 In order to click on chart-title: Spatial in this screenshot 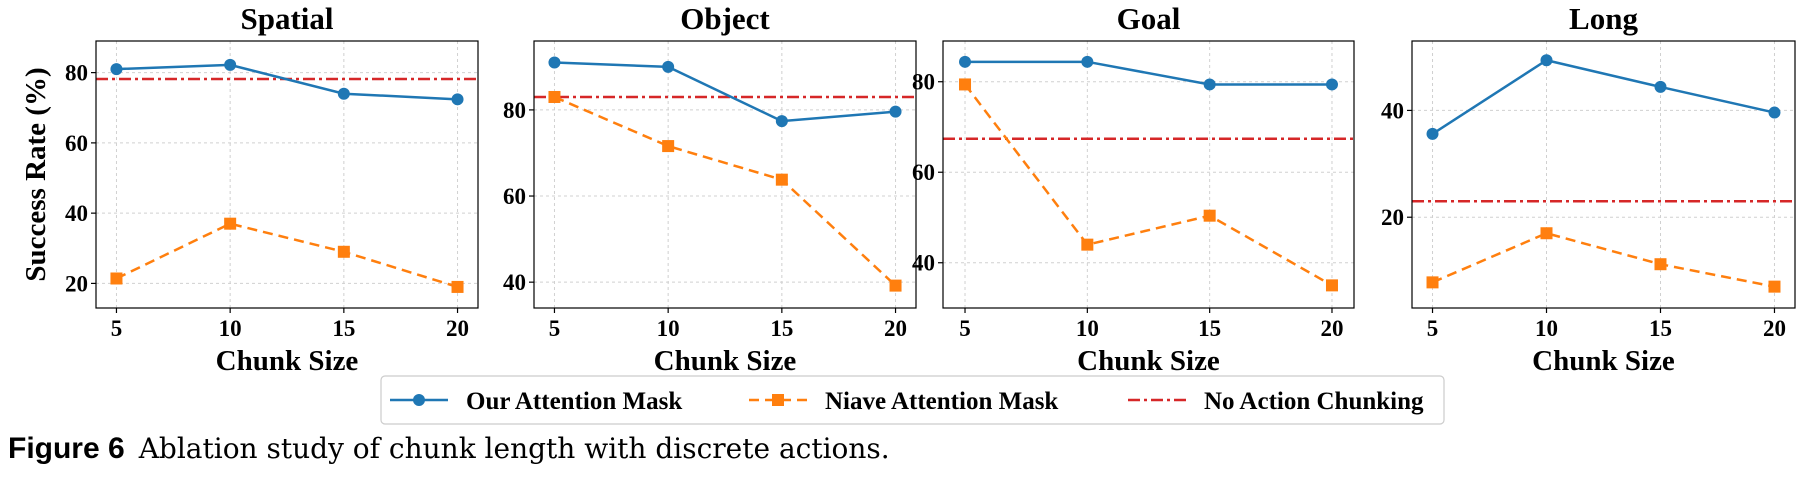, I will do `click(286, 18)`.